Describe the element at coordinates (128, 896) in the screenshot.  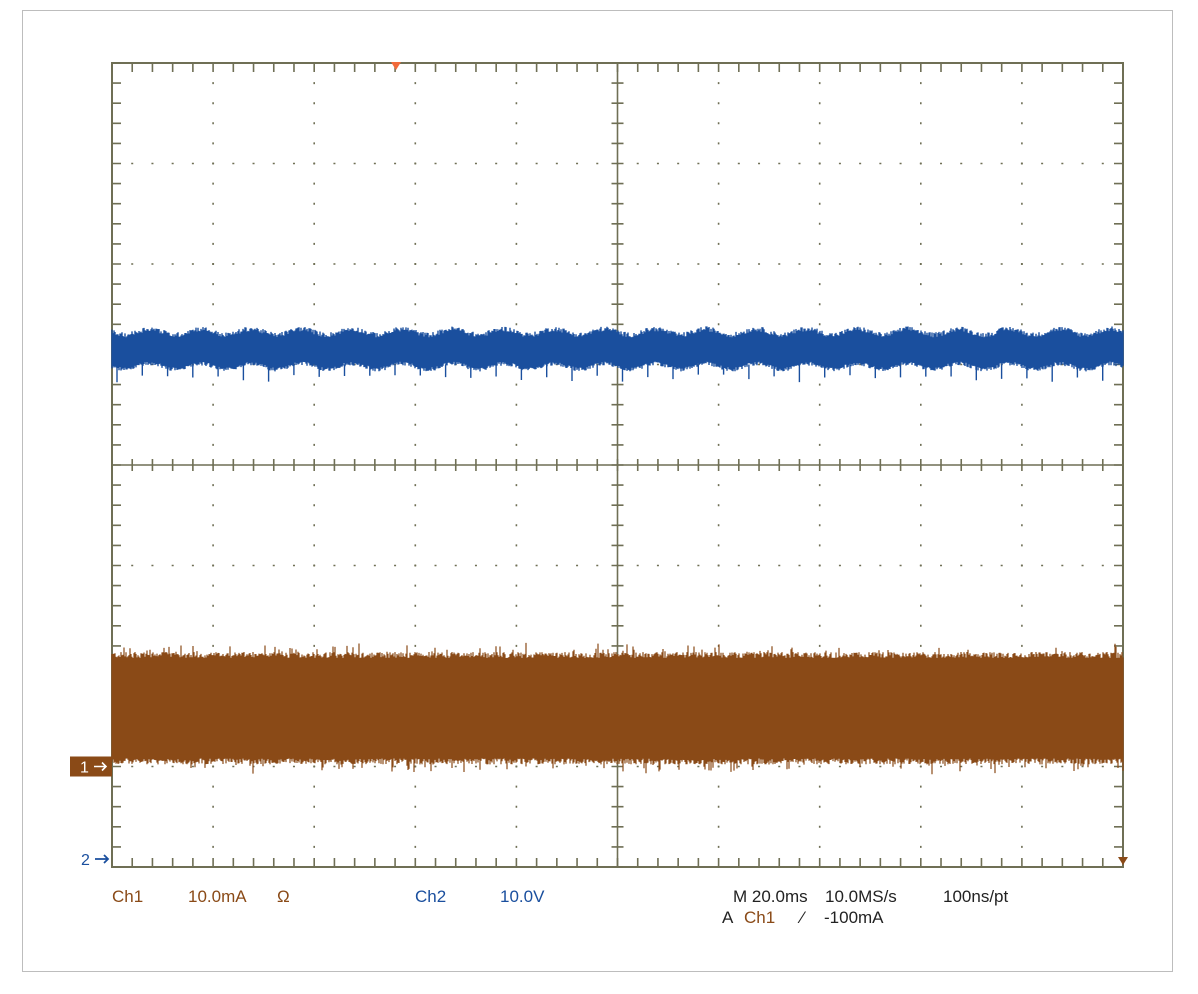
I see `ch1-label: Ch1` at that location.